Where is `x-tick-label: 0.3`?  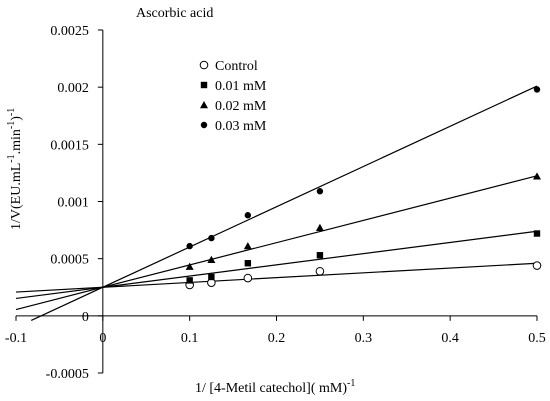 x-tick-label: 0.3 is located at coordinates (364, 338).